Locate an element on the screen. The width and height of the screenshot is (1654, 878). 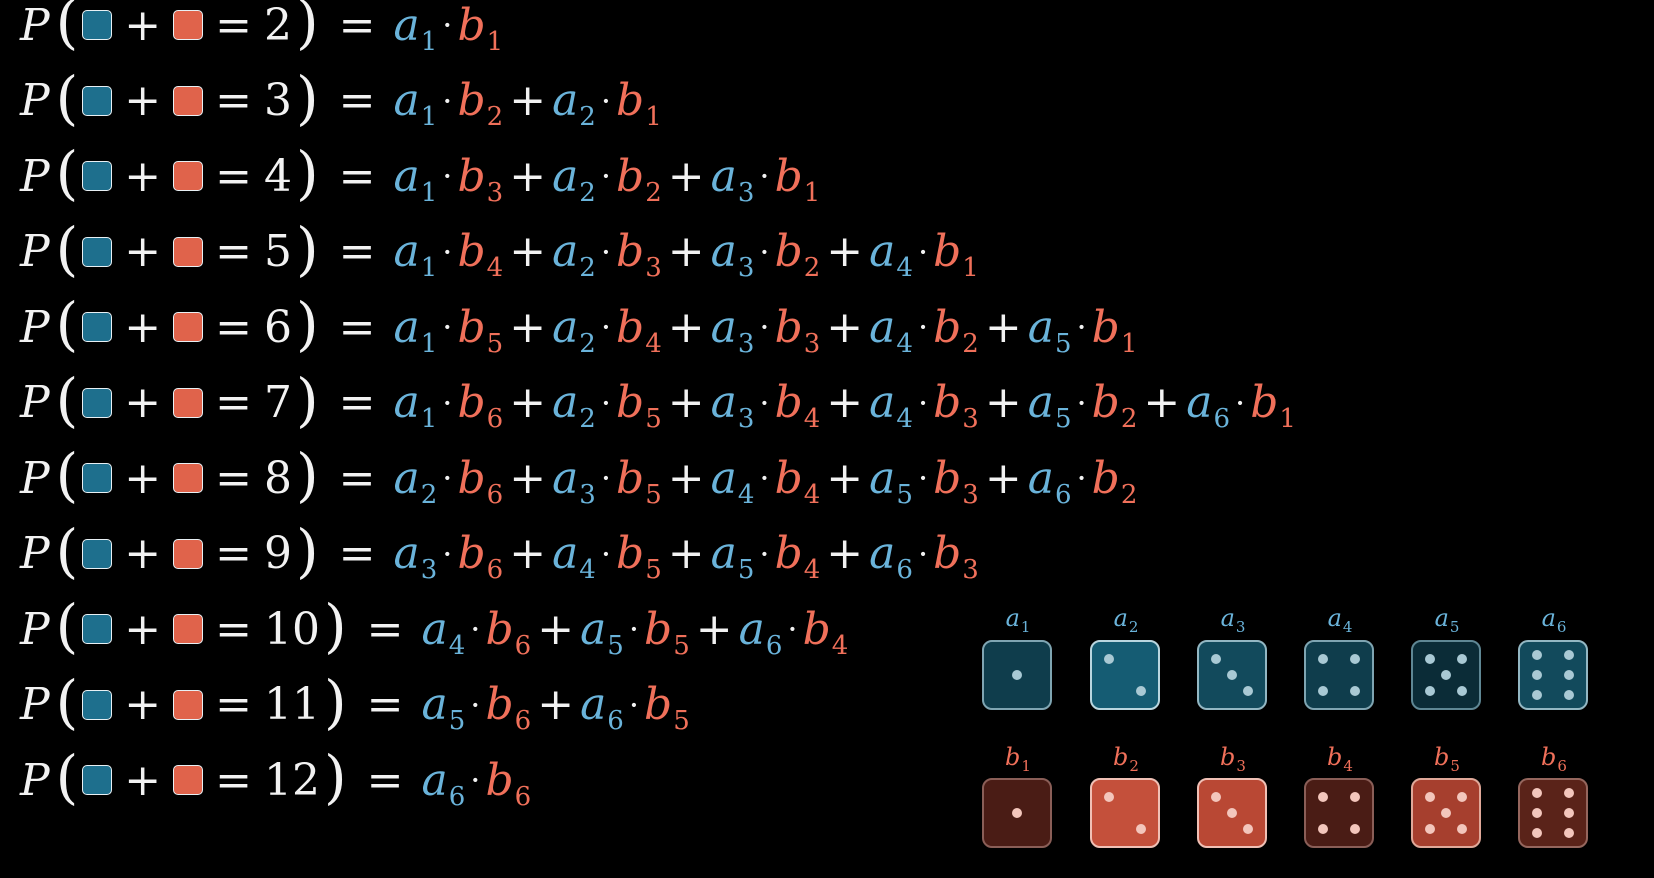
sum-value: 6 is located at coordinates (278, 327).